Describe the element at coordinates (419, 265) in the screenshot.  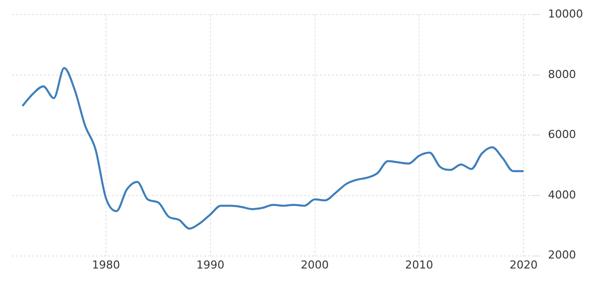
I see `x-tick-label: 2010` at that location.